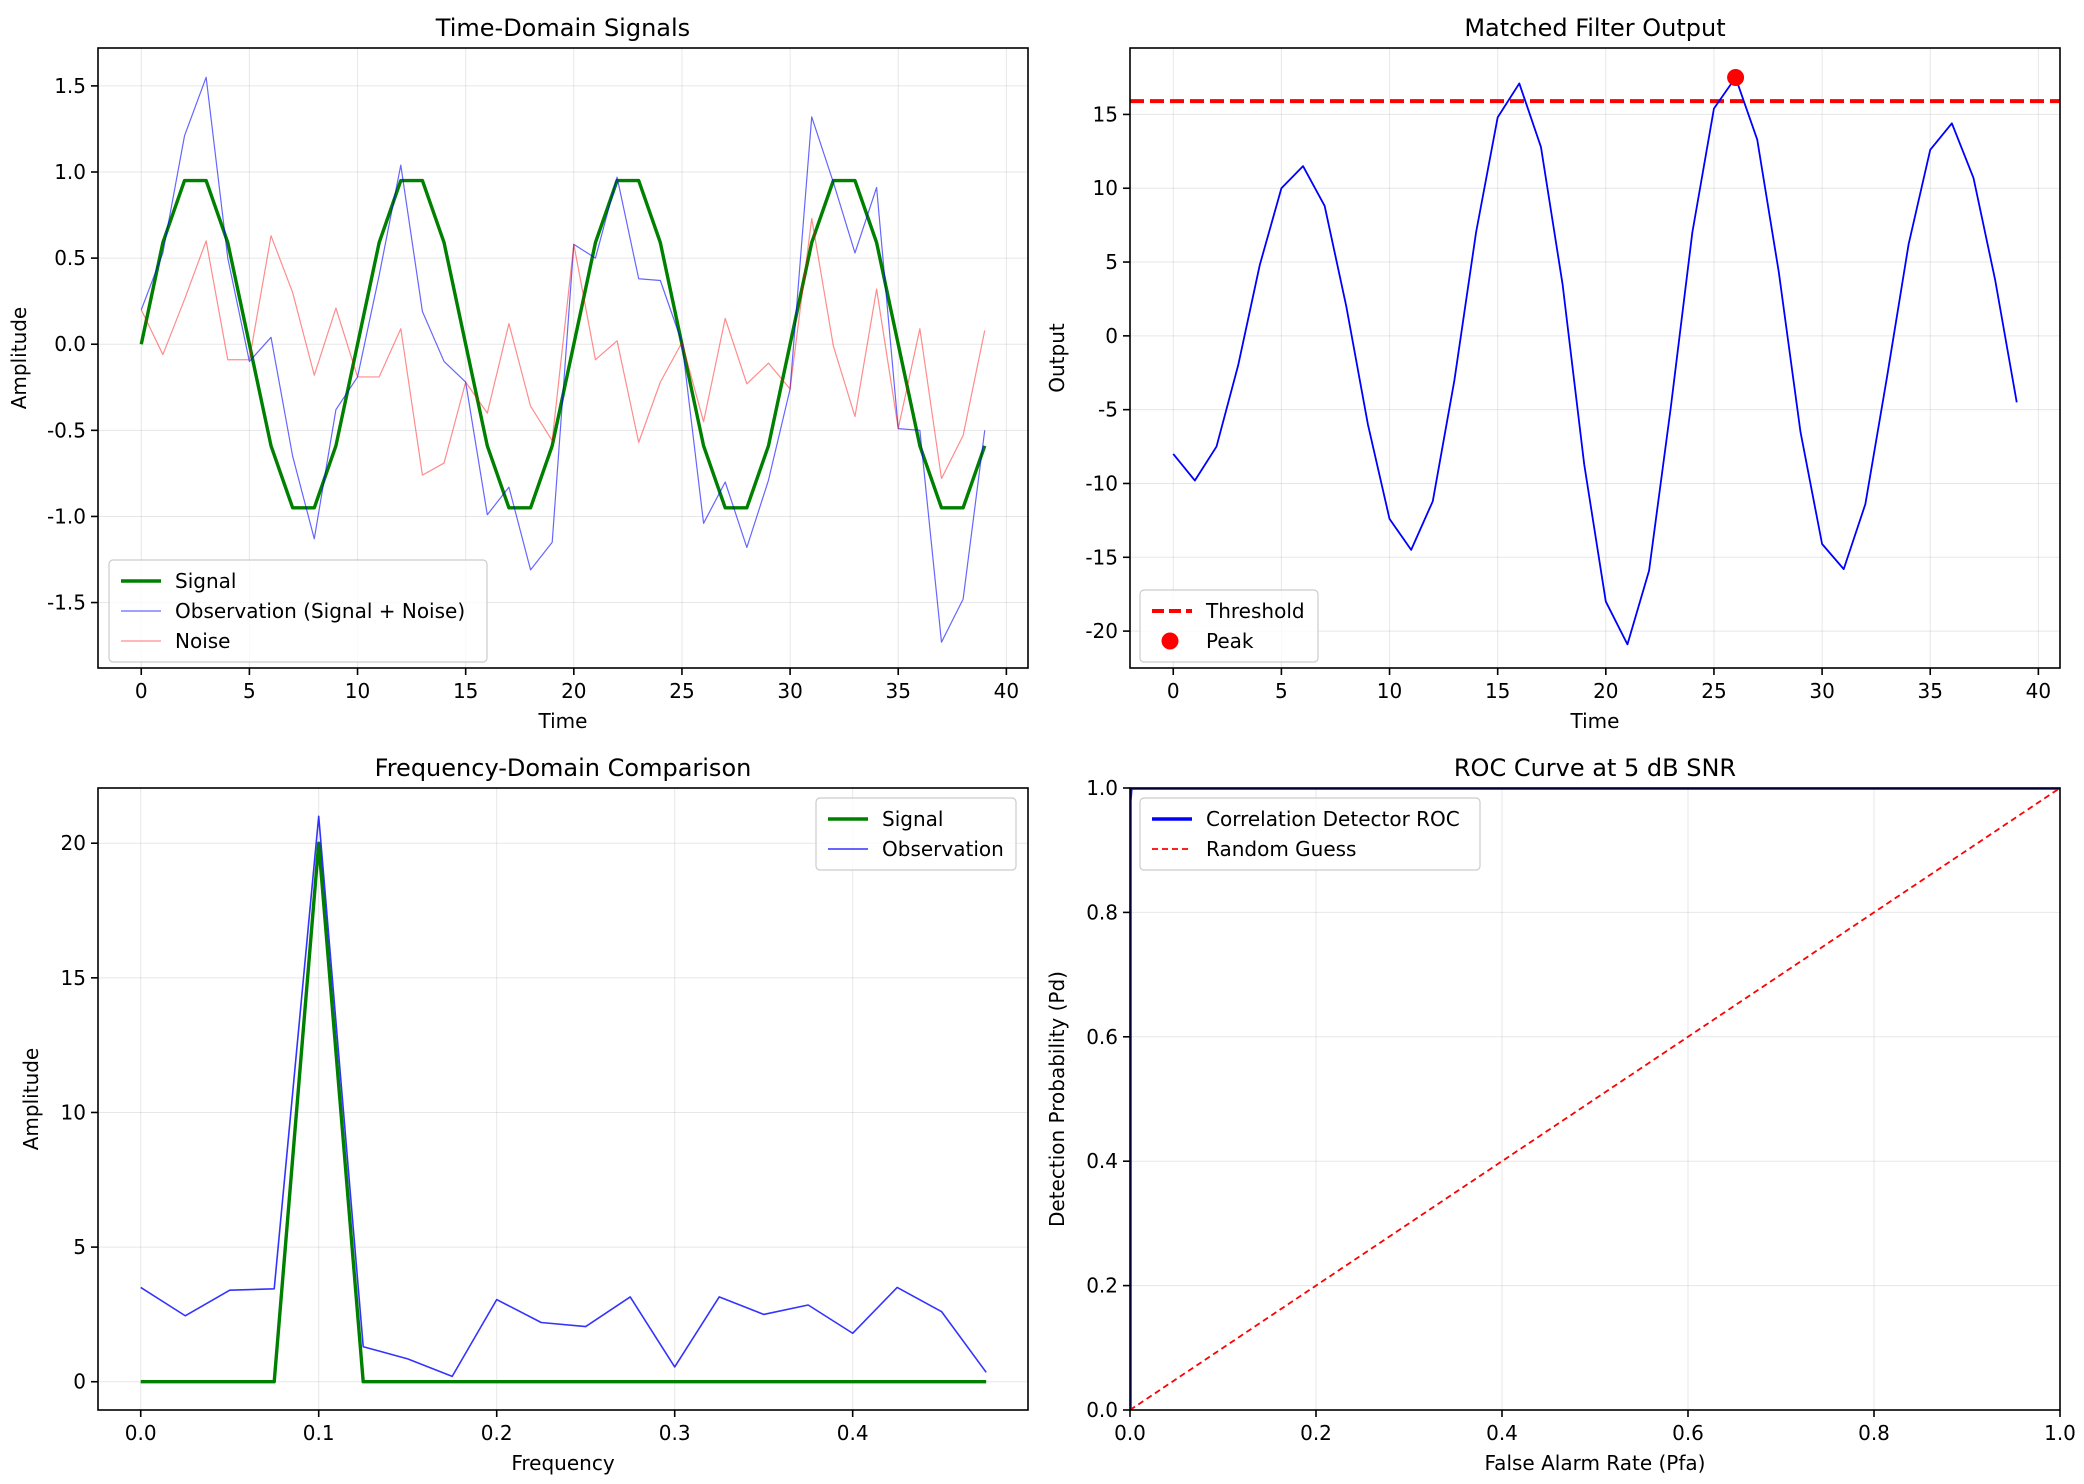 The image size is (2084, 1484). What do you see at coordinates (675, 1433) in the screenshot?
I see `x-tick-label: 0.3` at bounding box center [675, 1433].